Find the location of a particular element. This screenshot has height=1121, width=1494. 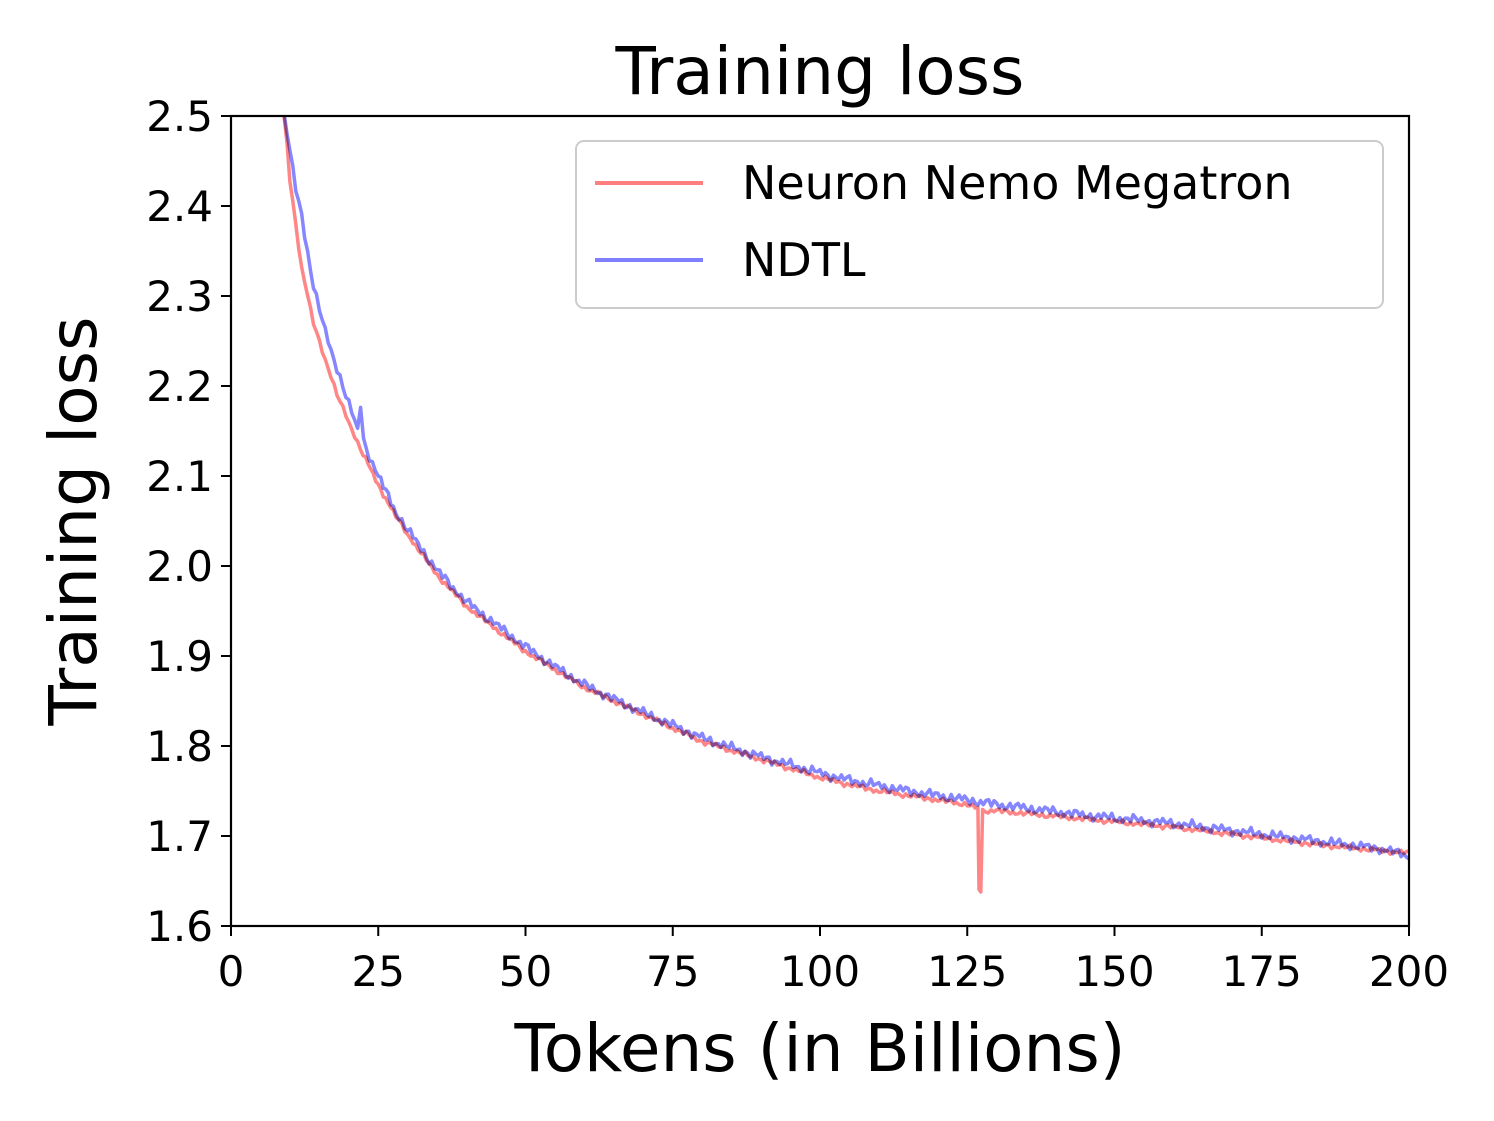

x-tick-label: 50 is located at coordinates (525, 971).